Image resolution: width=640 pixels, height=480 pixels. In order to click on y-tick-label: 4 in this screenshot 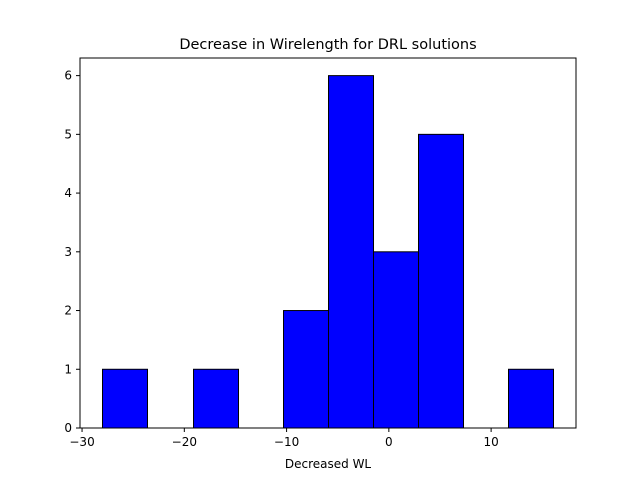, I will do `click(68, 193)`.